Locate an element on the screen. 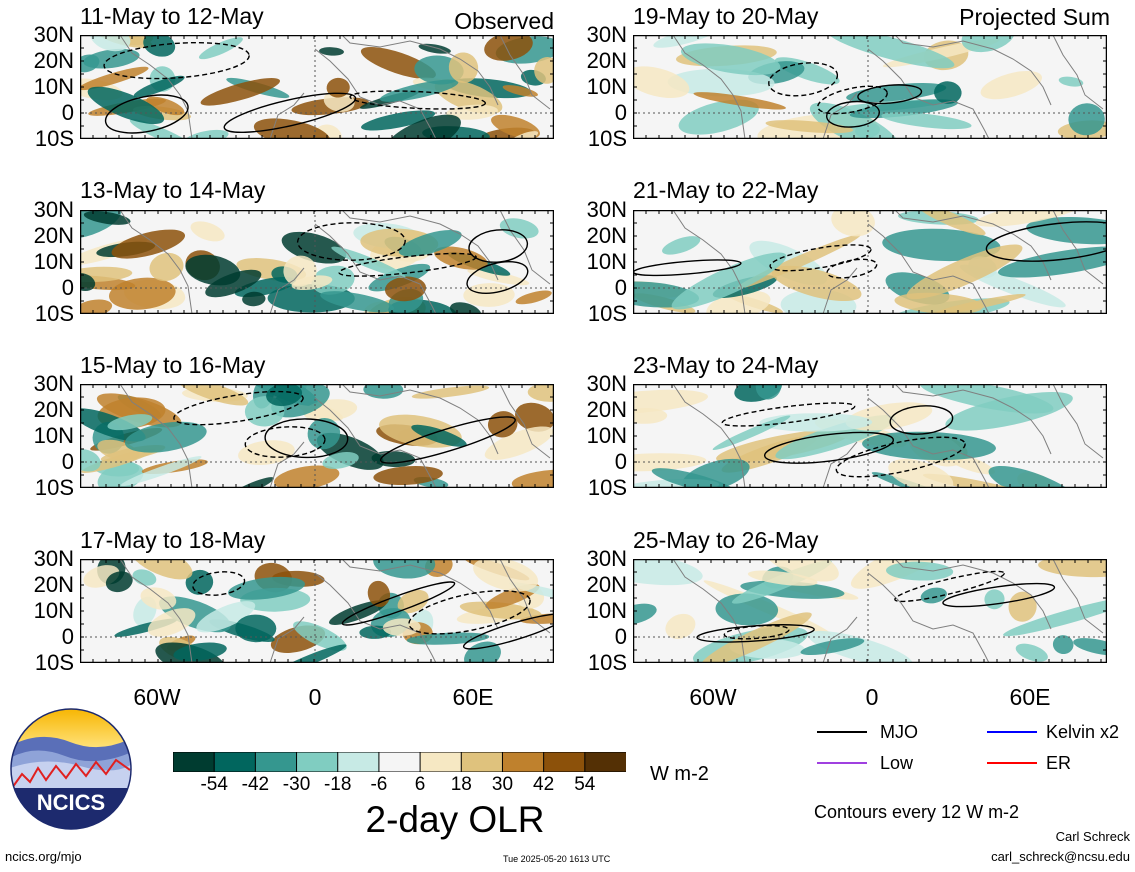 This screenshot has width=1135, height=872. colorbar-tick-label: 42 is located at coordinates (544, 784).